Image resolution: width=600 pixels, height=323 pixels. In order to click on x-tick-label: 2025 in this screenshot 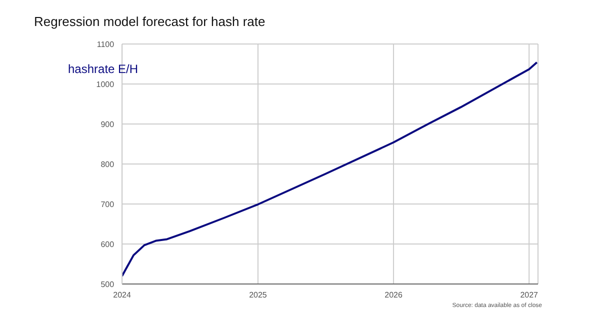, I will do `click(258, 295)`.